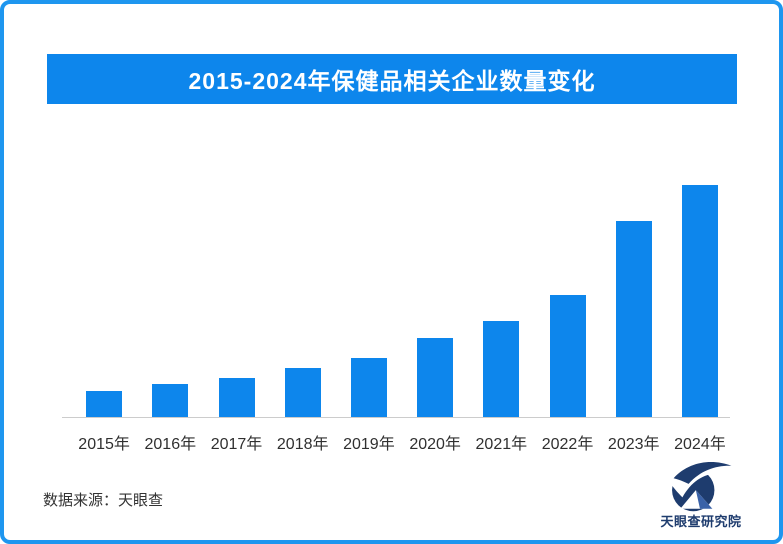 The width and height of the screenshot is (783, 544). What do you see at coordinates (104, 444) in the screenshot?
I see `x-axis-label: 2015年` at bounding box center [104, 444].